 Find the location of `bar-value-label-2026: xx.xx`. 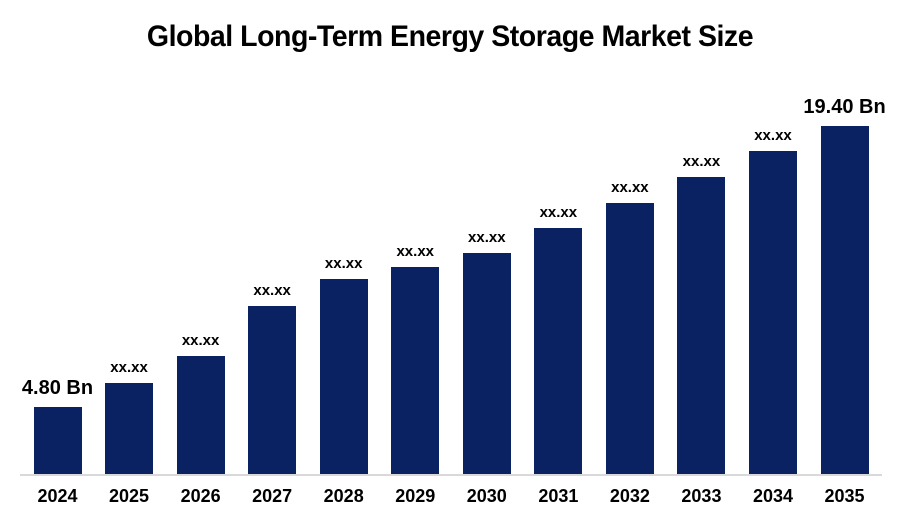

bar-value-label-2026: xx.xx is located at coordinates (200, 340).